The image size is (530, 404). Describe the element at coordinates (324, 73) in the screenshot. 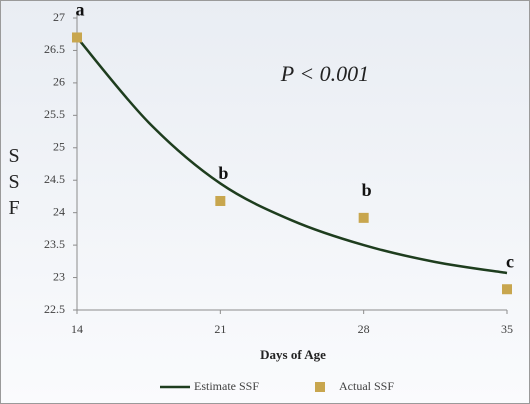

I see `annotation: P < 0.001` at that location.